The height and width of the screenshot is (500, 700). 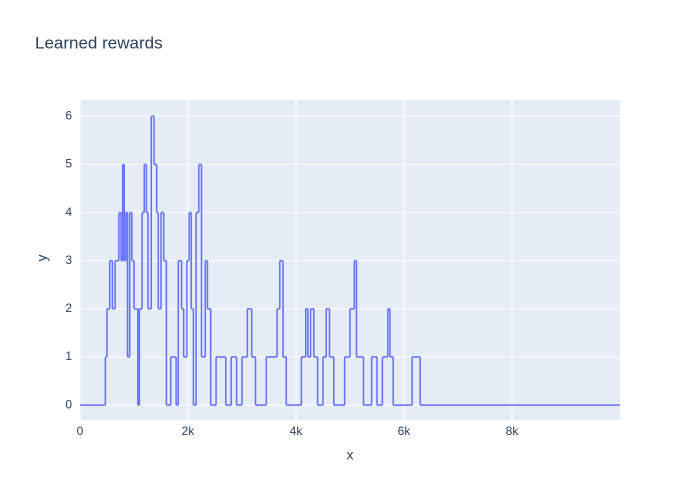 What do you see at coordinates (350, 455) in the screenshot?
I see `x-axis-label: x` at bounding box center [350, 455].